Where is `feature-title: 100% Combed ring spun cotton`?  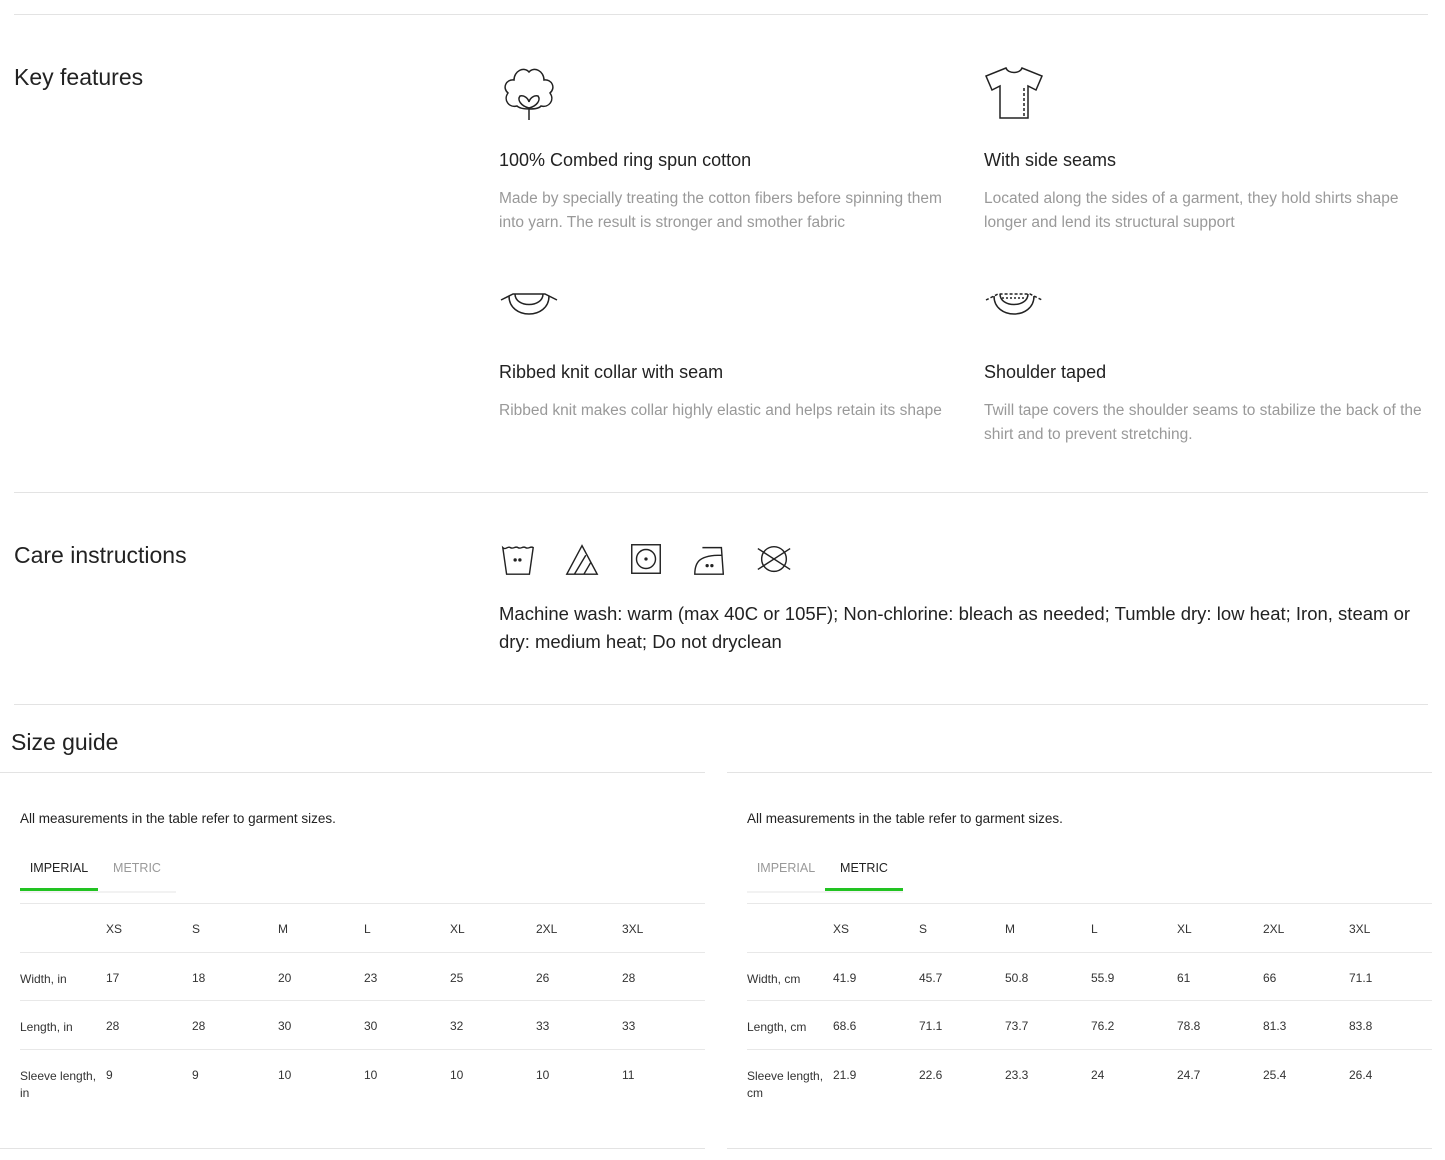
feature-title: 100% Combed ring spun cotton is located at coordinates (625, 160).